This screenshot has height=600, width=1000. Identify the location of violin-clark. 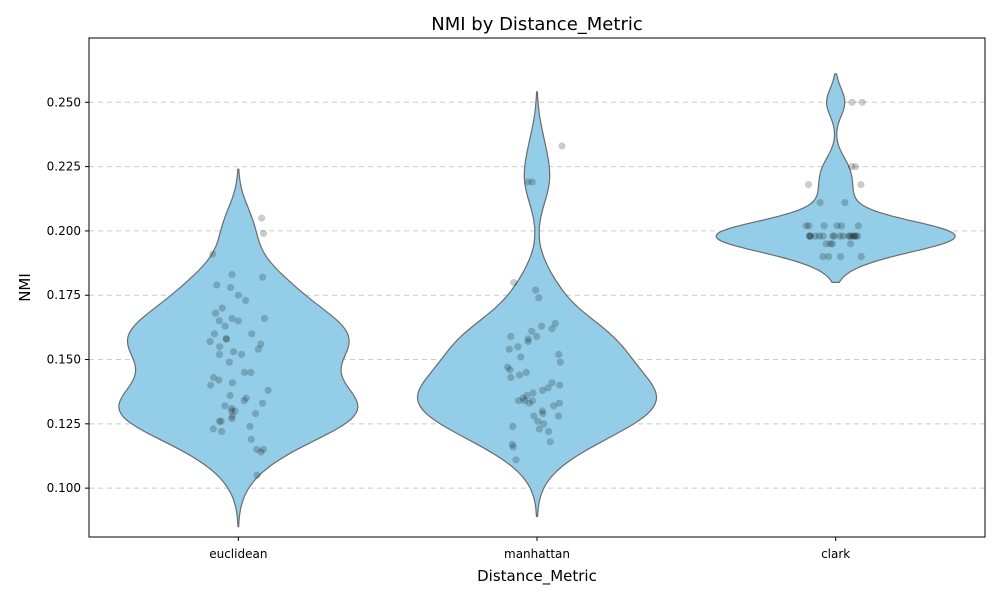
(835, 178).